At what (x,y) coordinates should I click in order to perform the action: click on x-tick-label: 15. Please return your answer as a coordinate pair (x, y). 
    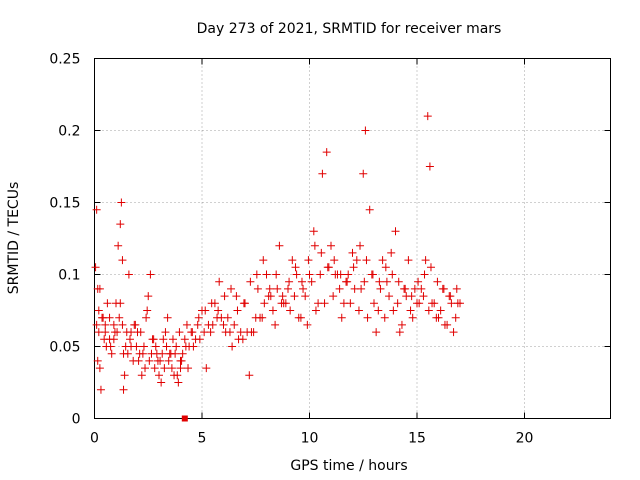
    Looking at the image, I should click on (417, 439).